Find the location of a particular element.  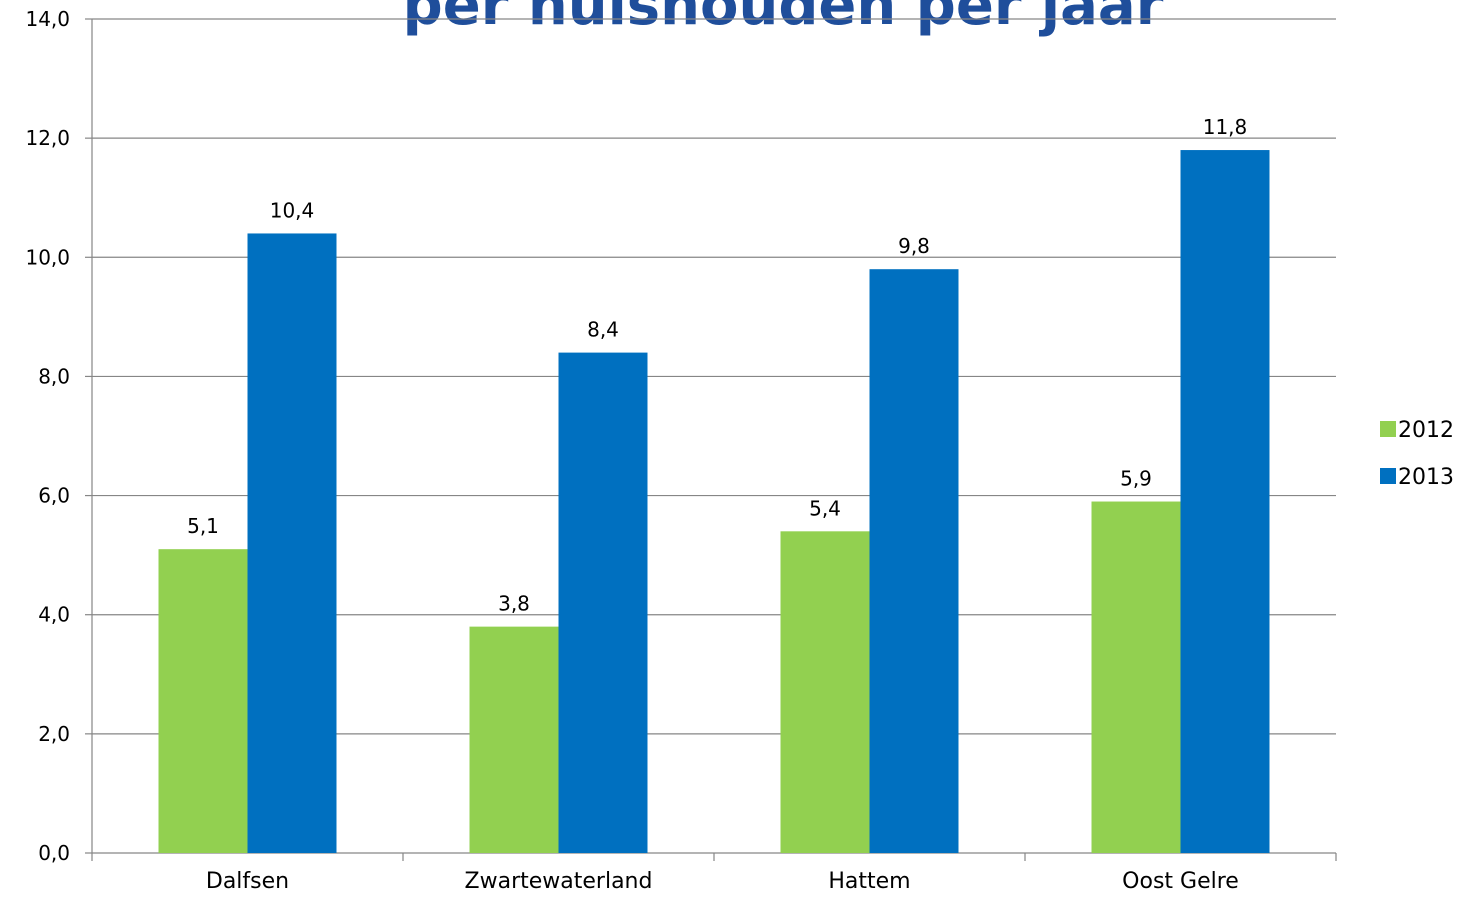

legend-swatch-2012 is located at coordinates (1388, 429).